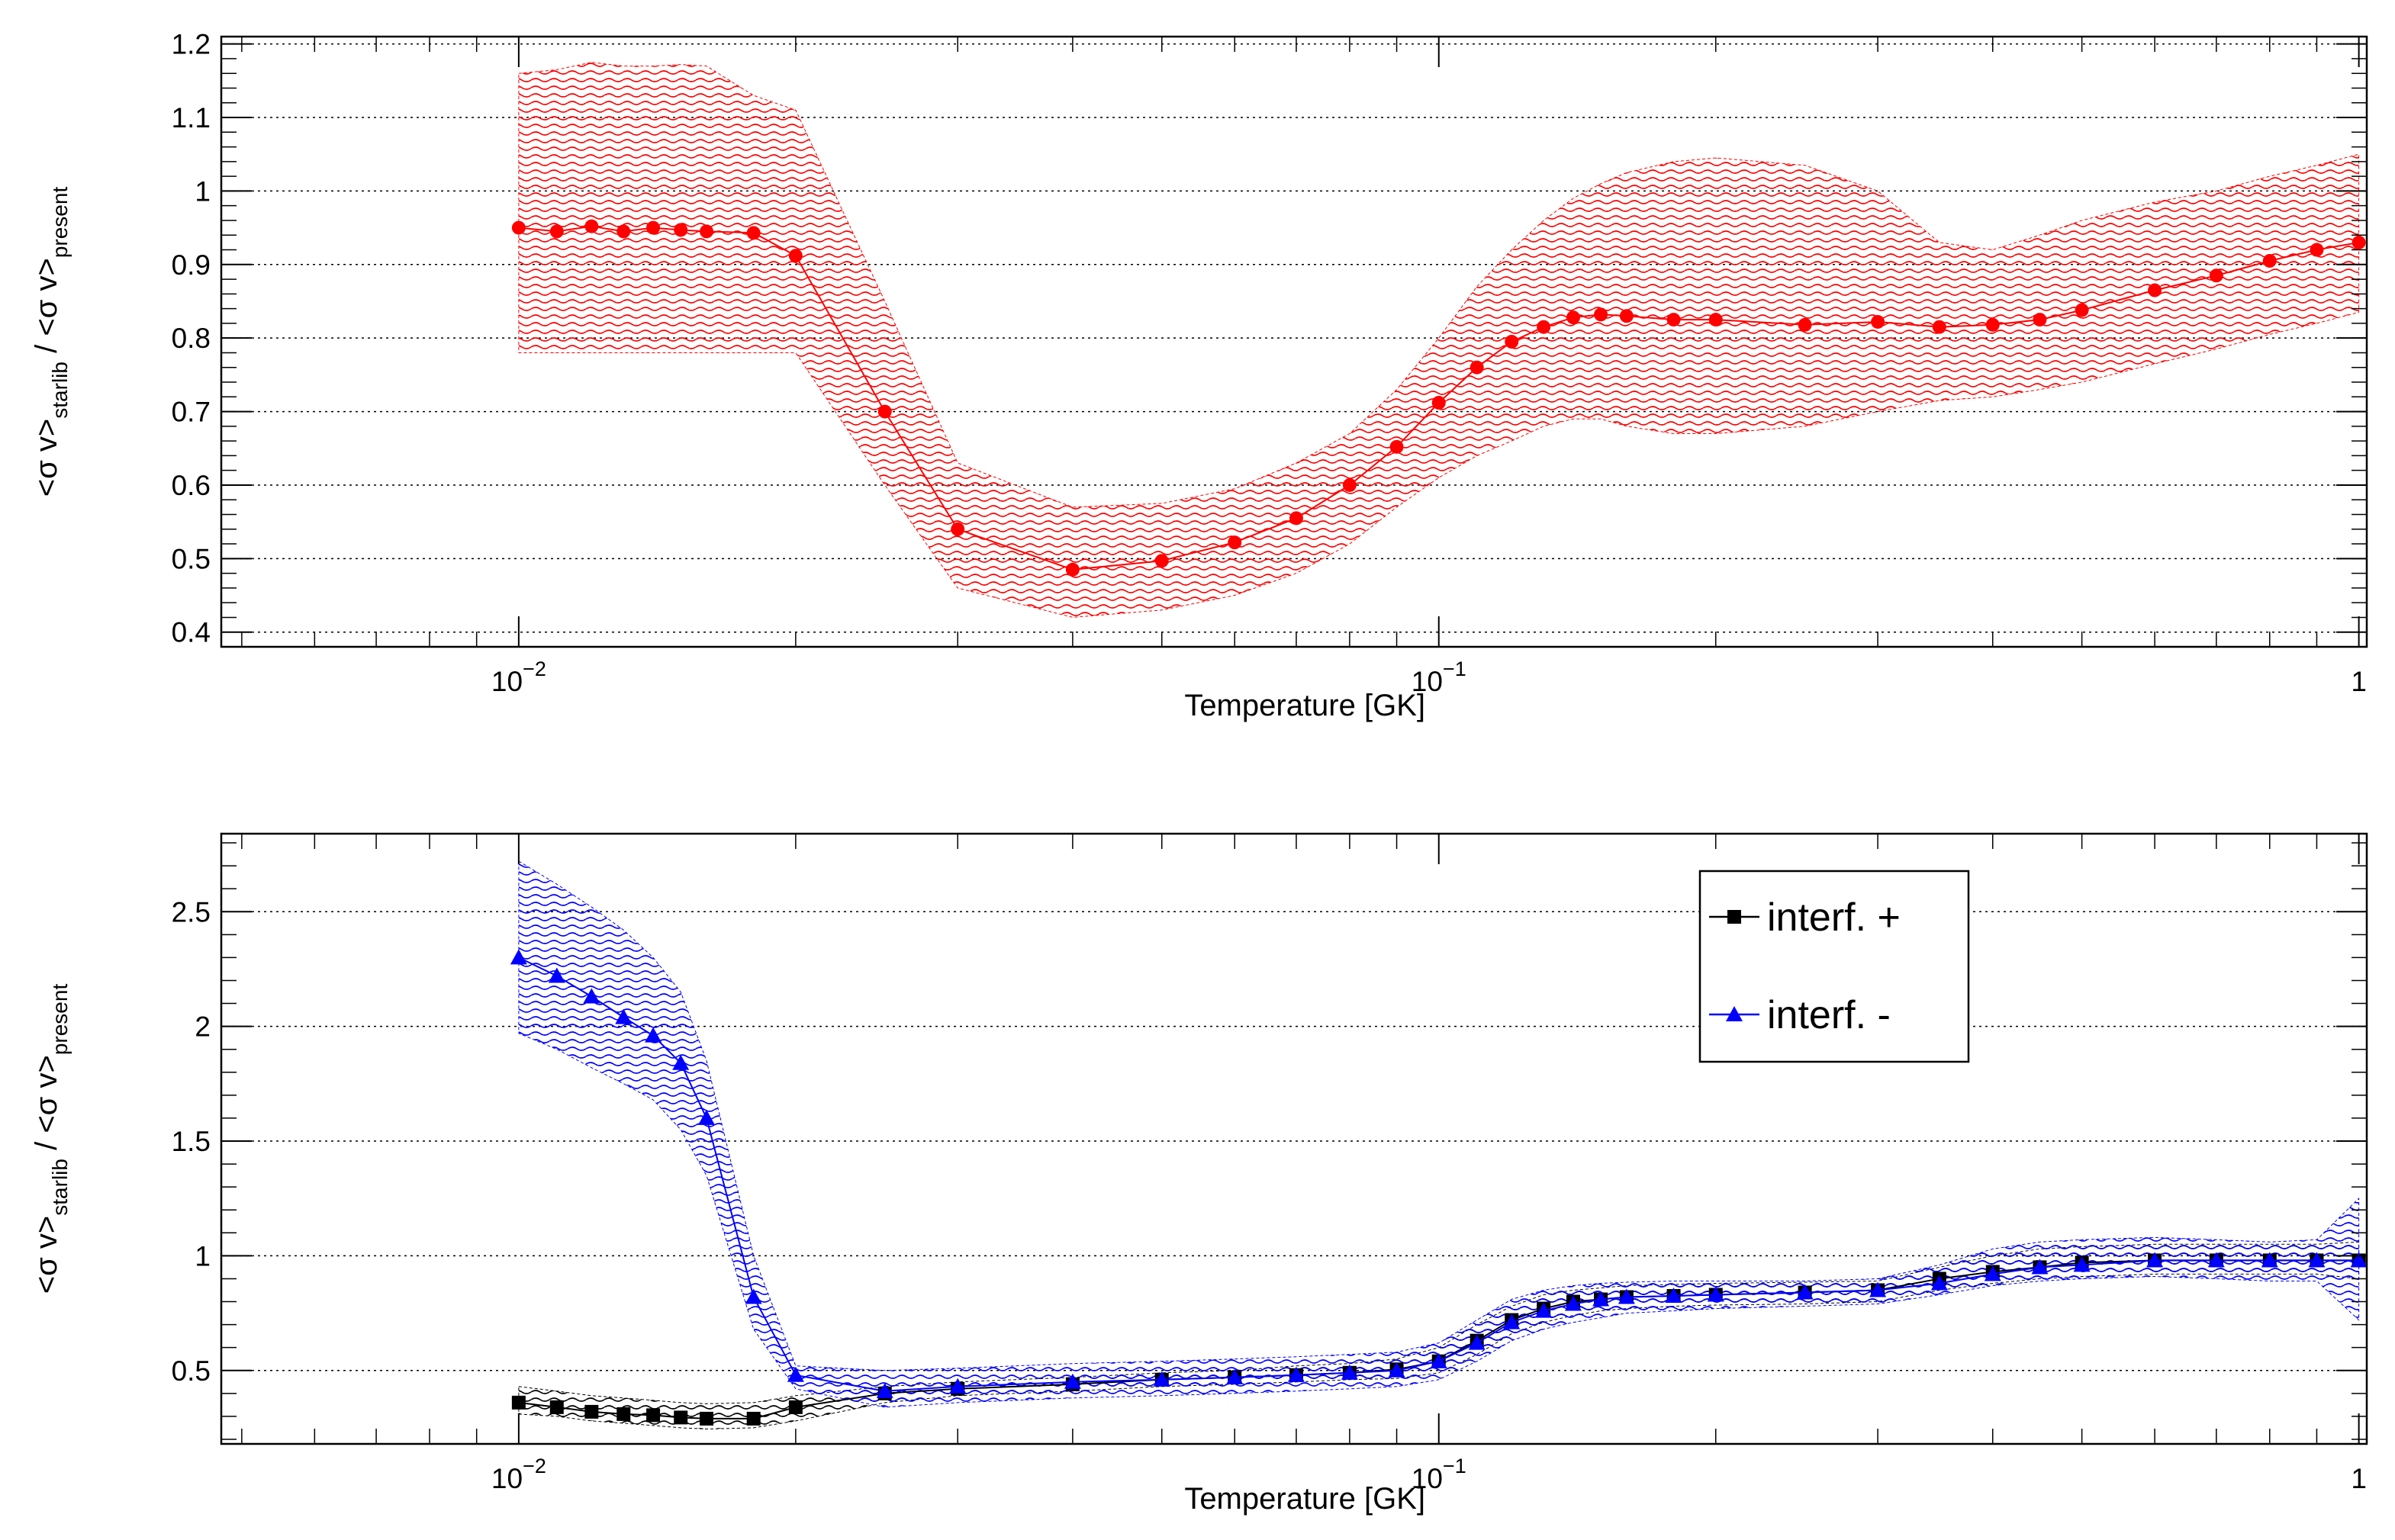  What do you see at coordinates (191, 44) in the screenshot?
I see `top-ytick-label: 1.2` at bounding box center [191, 44].